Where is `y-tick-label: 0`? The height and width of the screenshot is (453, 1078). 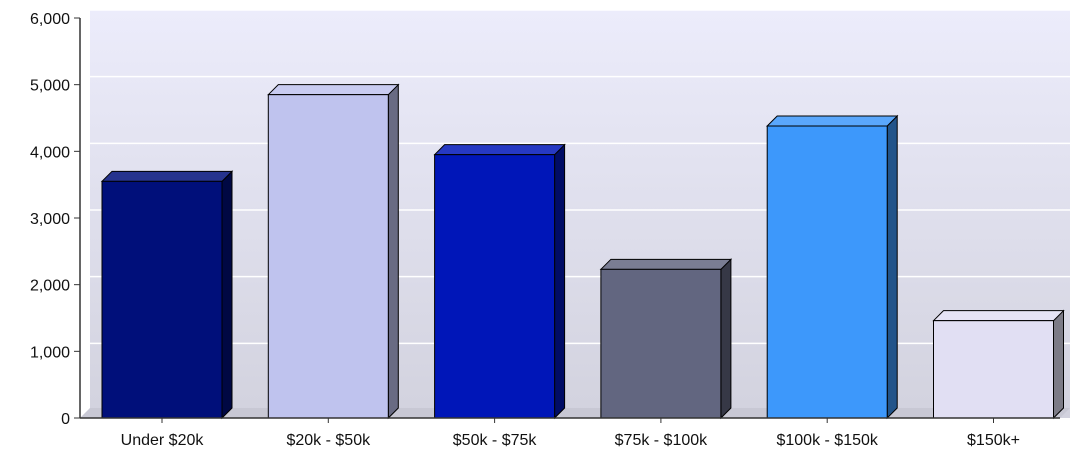
y-tick-label: 0 is located at coordinates (65, 419).